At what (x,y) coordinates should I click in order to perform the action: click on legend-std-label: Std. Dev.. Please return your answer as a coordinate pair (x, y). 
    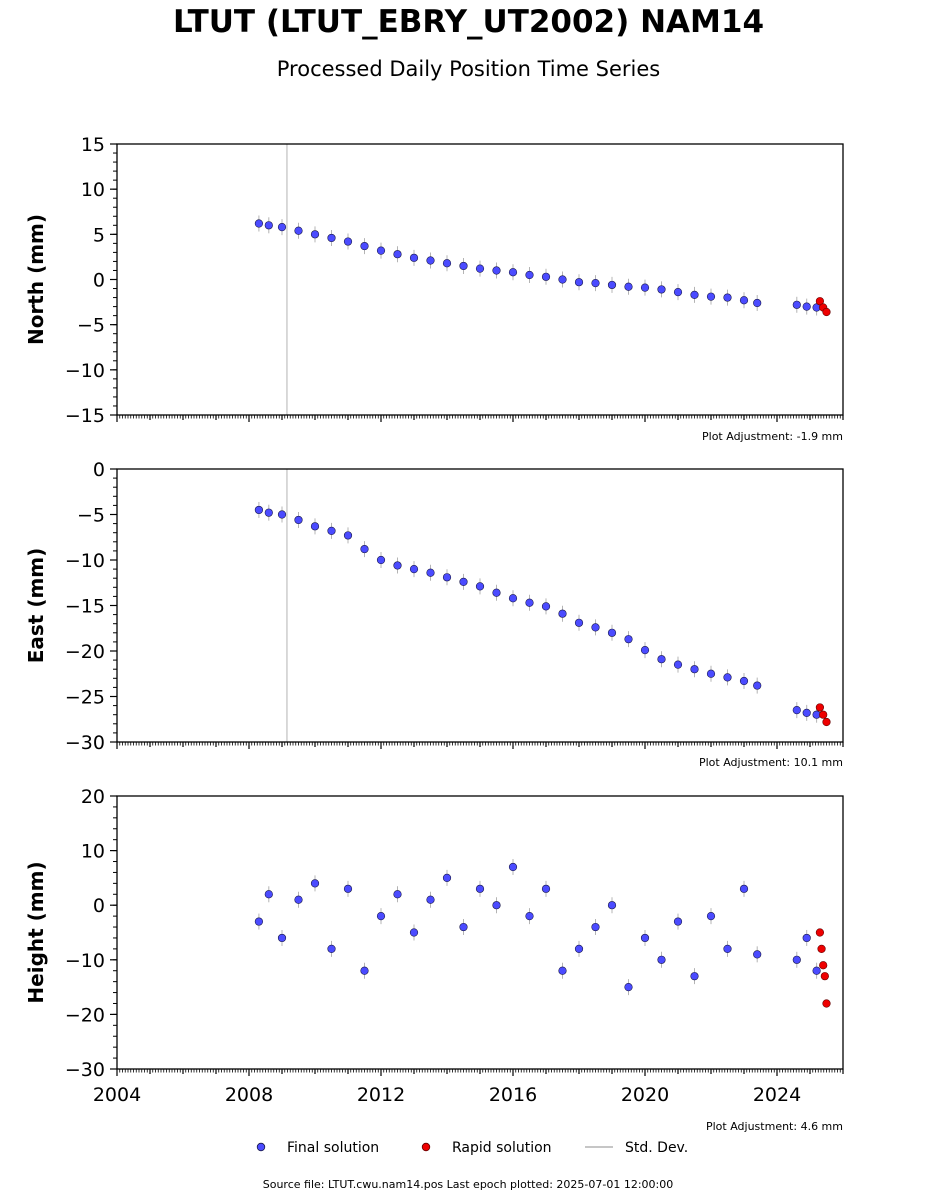
    Looking at the image, I should click on (656, 1148).